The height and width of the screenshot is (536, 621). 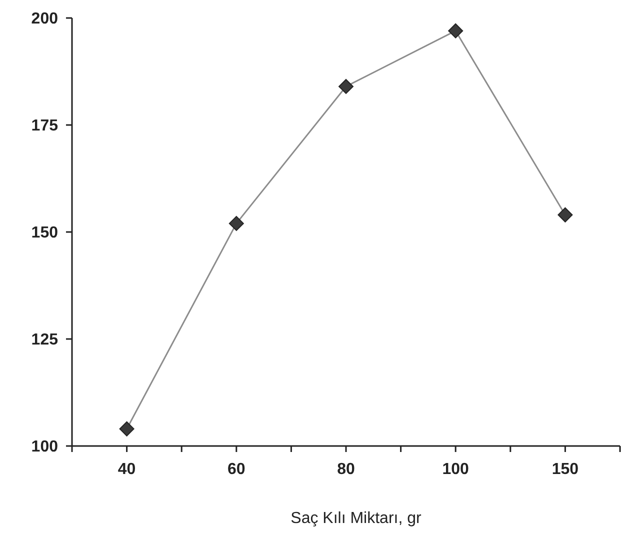 What do you see at coordinates (44, 19) in the screenshot?
I see `y-tick-label: 200` at bounding box center [44, 19].